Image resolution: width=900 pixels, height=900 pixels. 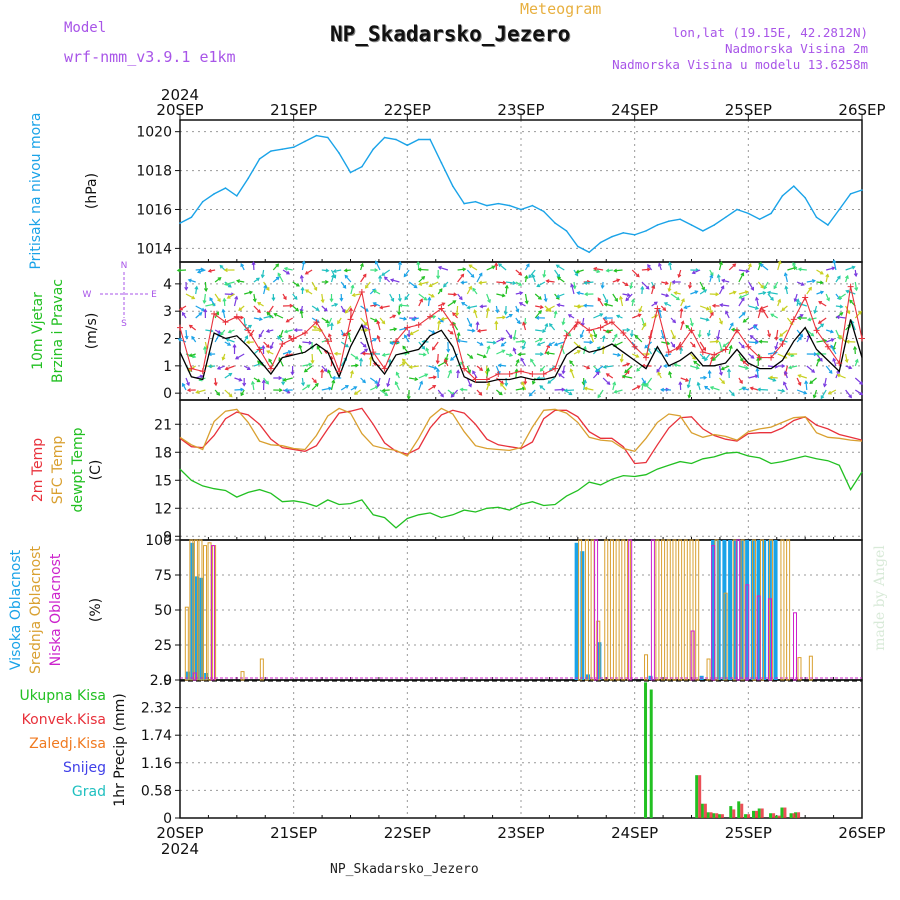 I want to click on footer-station: NP_Skadarsko_Jezero, so click(x=404, y=869).